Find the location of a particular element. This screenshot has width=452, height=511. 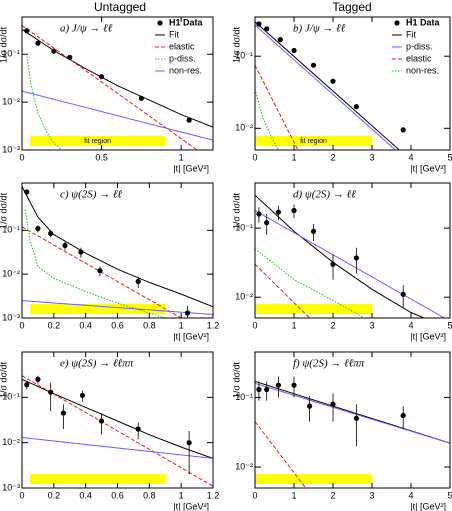

x-tick-label: 1.2 is located at coordinates (213, 495).